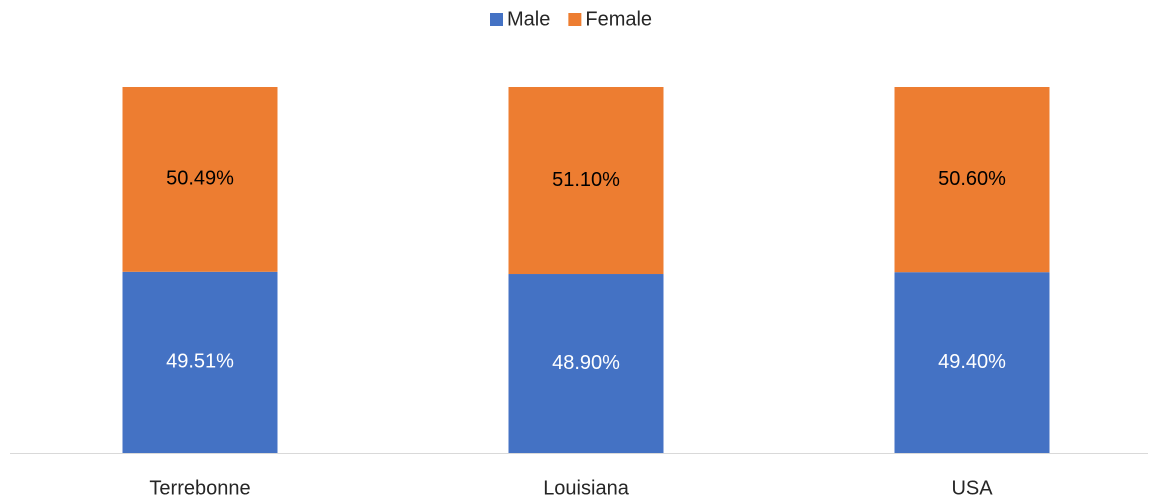  I want to click on legend-label: Male, so click(528, 19).